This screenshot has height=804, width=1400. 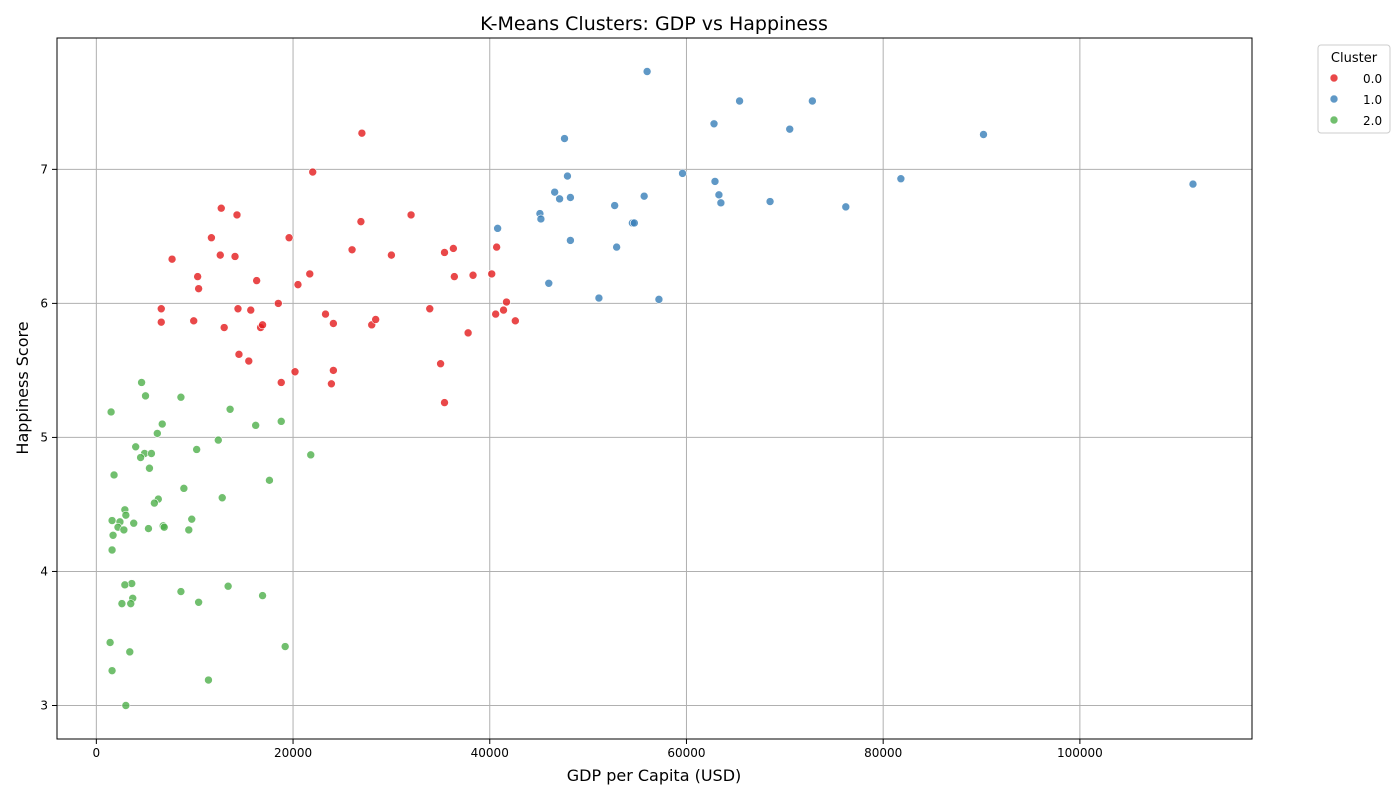 I want to click on x-tick-label: 100000, so click(x=1080, y=753).